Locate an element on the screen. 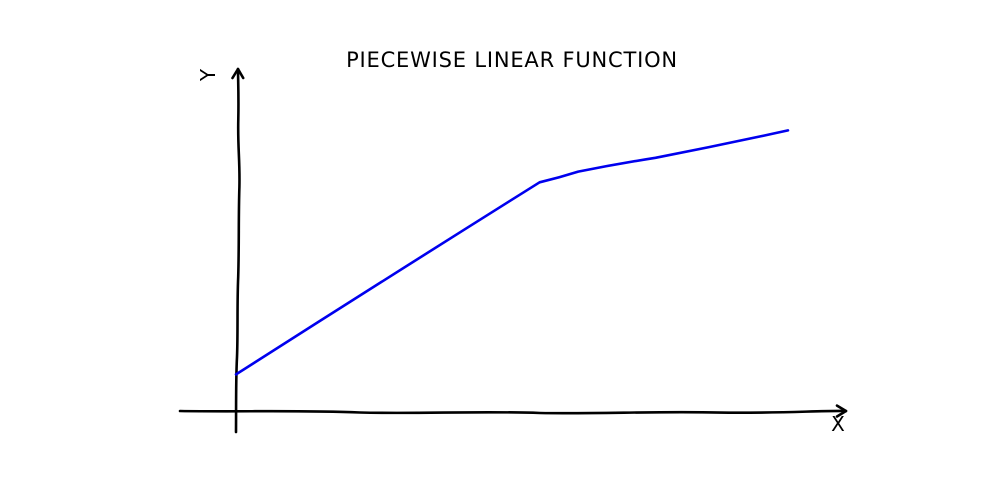 This screenshot has height=500, width=1000. x-axis is located at coordinates (513, 412).